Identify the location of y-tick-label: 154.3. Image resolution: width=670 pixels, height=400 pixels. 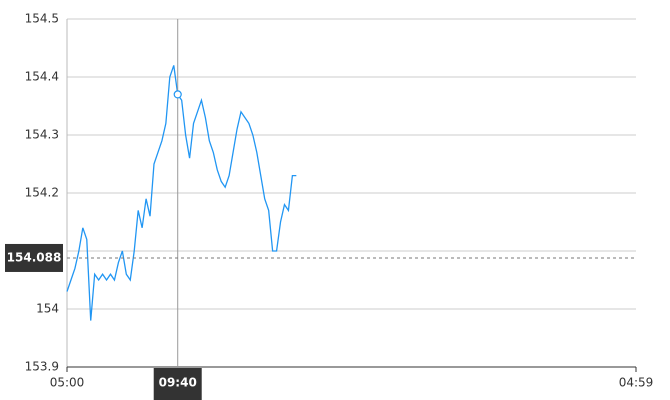
(42, 135).